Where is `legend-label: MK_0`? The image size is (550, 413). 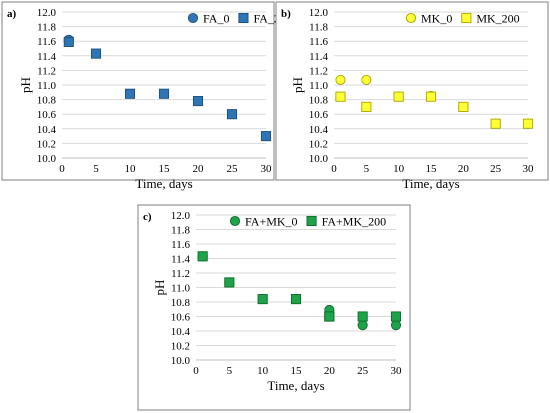 legend-label: MK_0 is located at coordinates (436, 19).